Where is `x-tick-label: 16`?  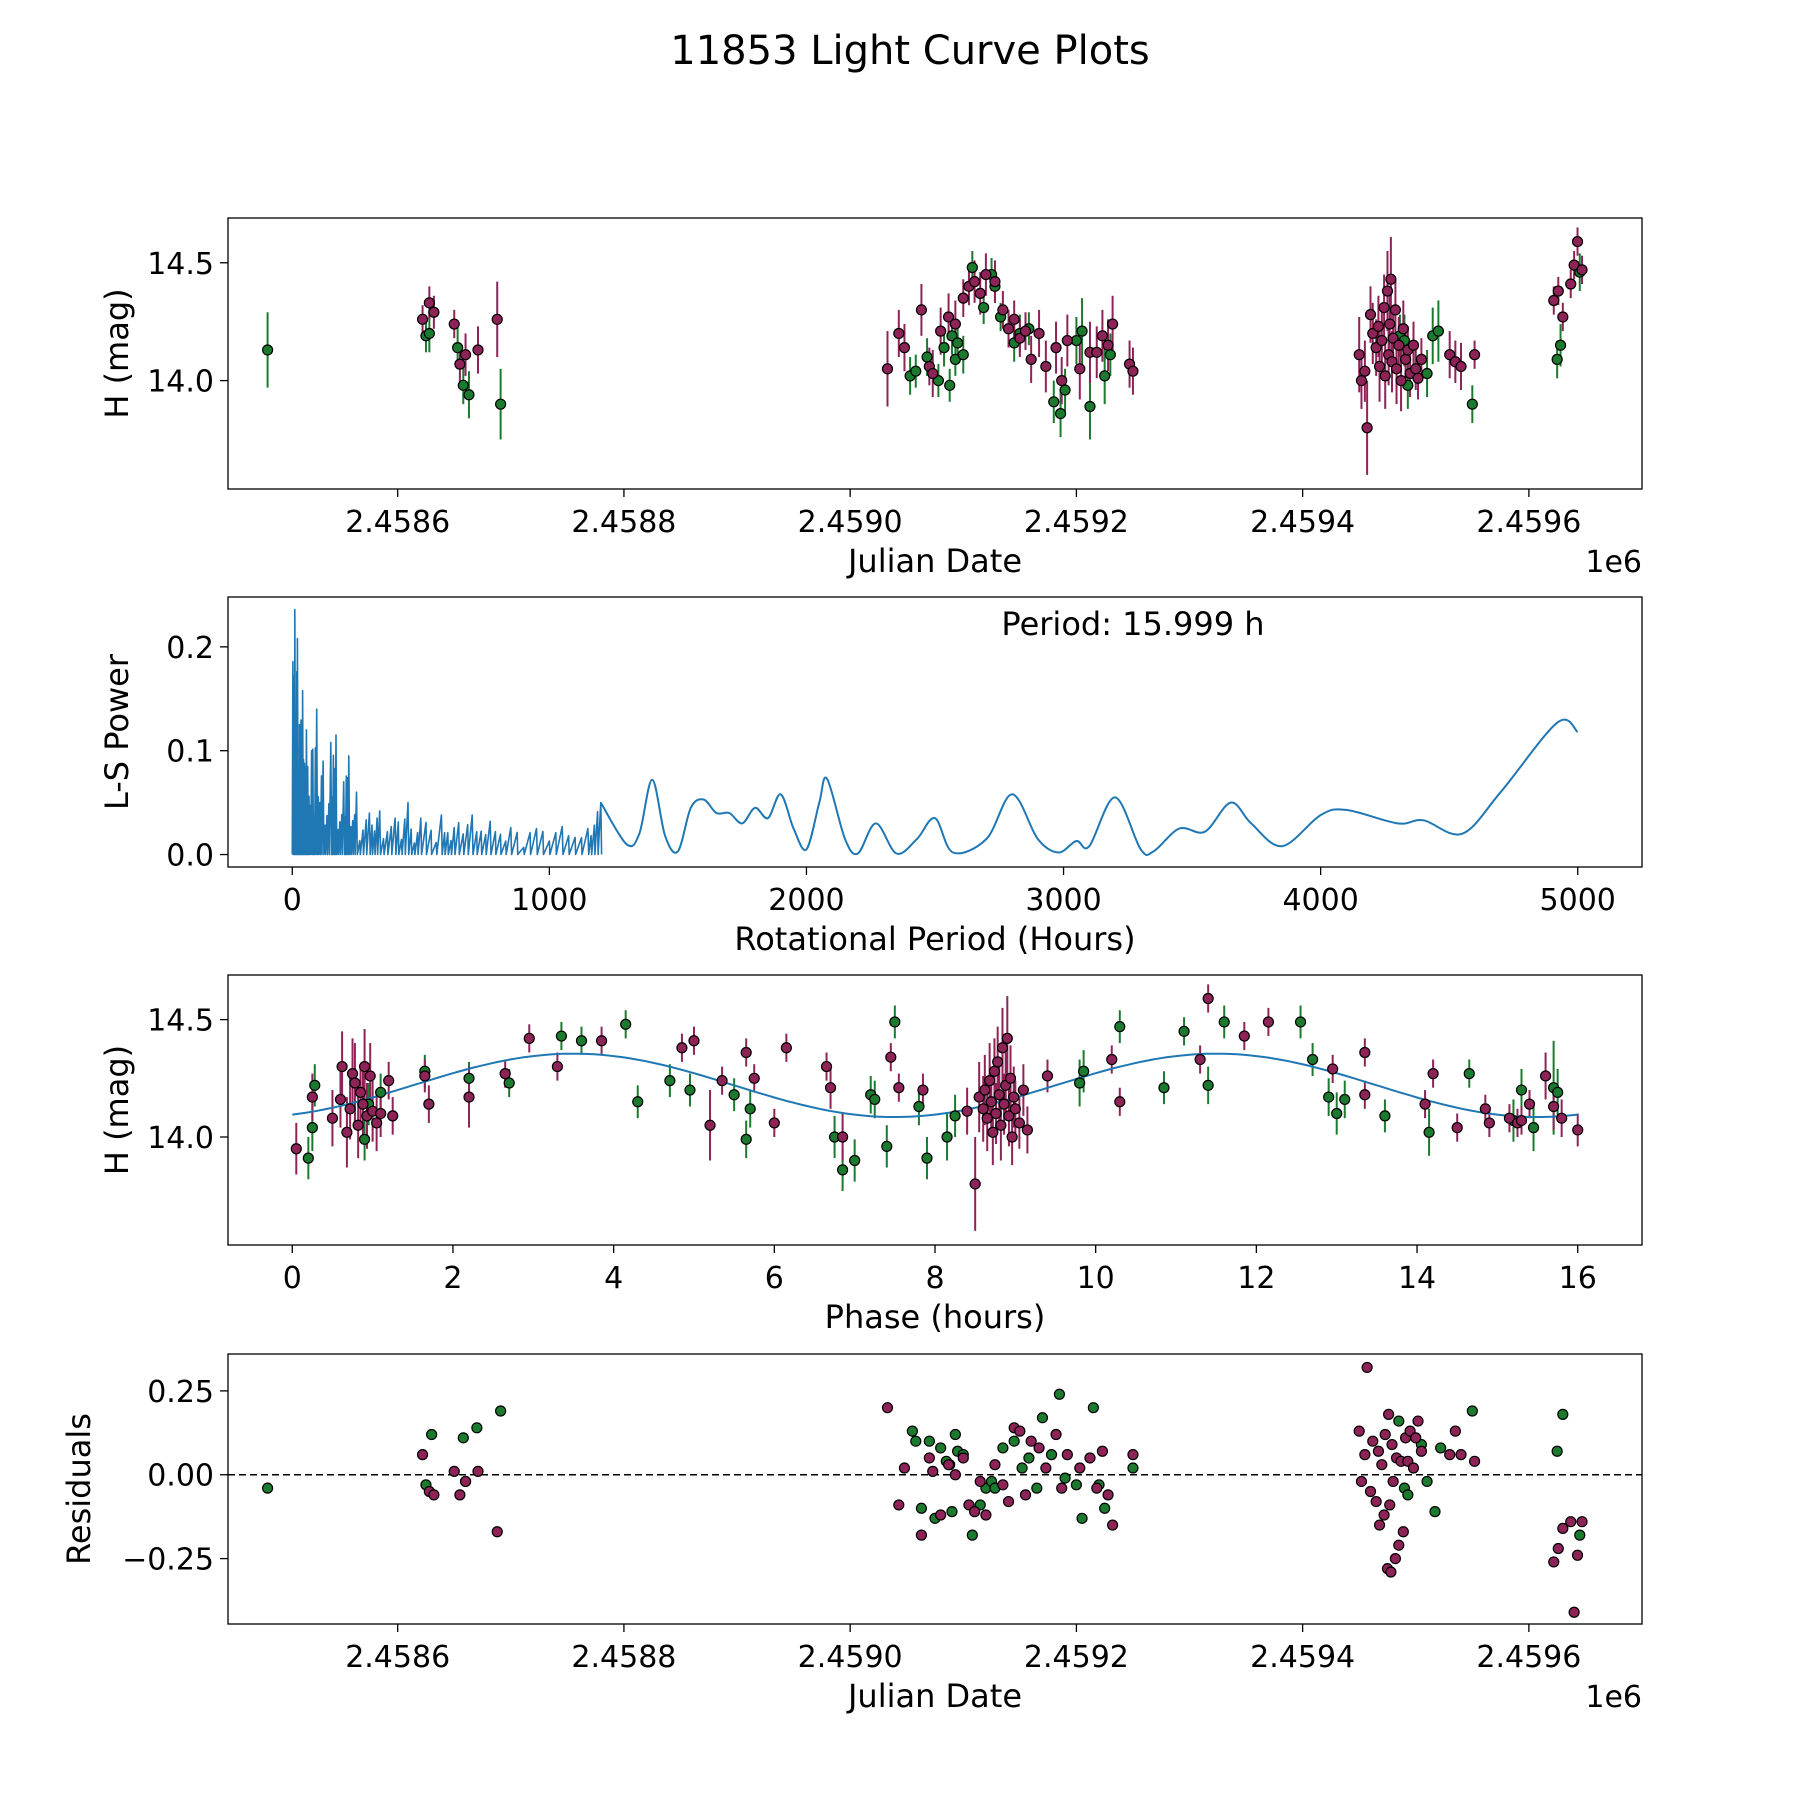
x-tick-label: 16 is located at coordinates (1578, 1278).